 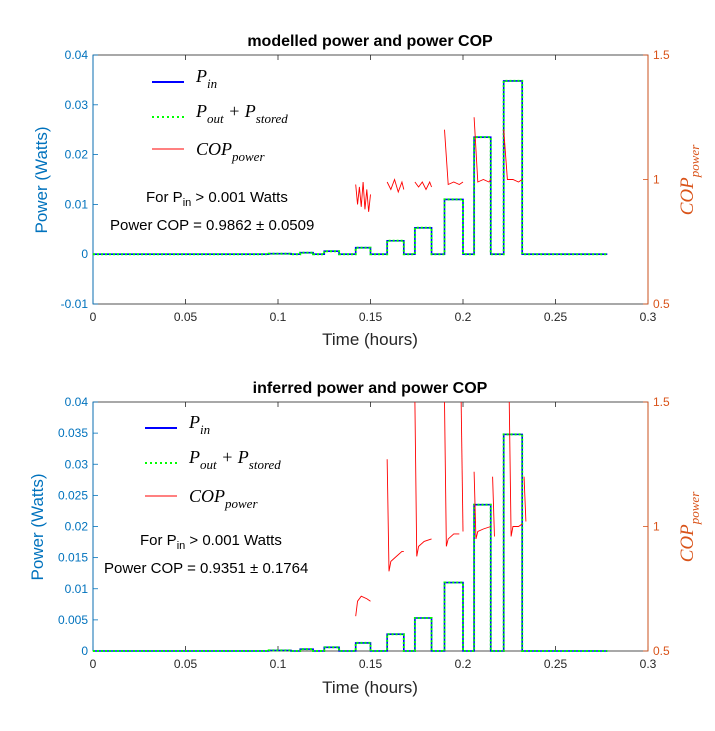 What do you see at coordinates (73, 620) in the screenshot?
I see `y-tick-label: 0.005` at bounding box center [73, 620].